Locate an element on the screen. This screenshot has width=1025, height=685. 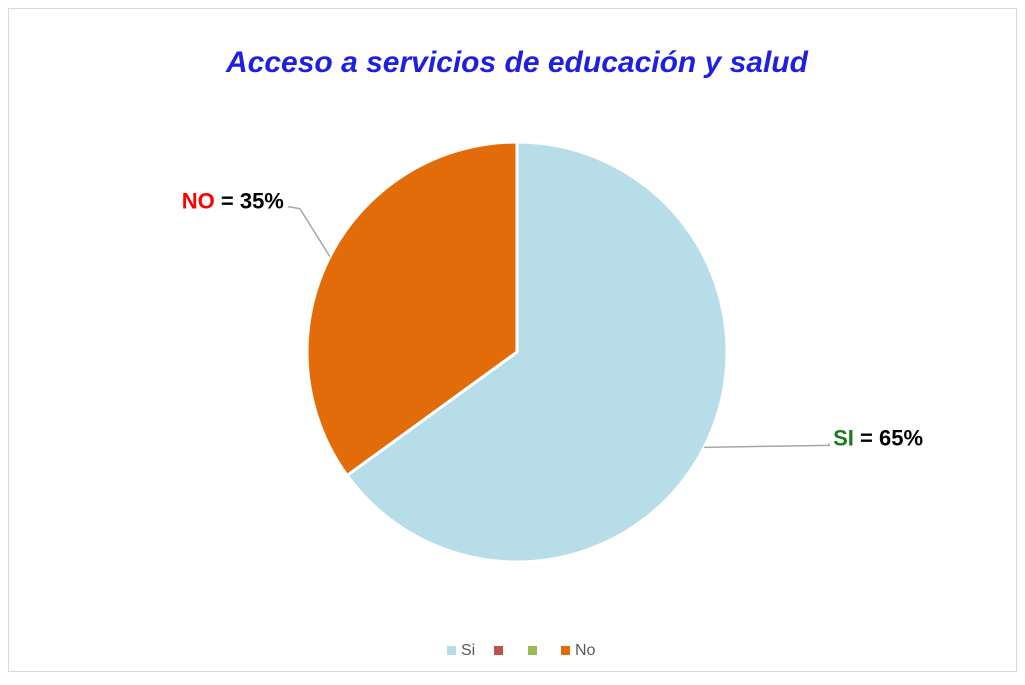
label-name: SI is located at coordinates (843, 437).